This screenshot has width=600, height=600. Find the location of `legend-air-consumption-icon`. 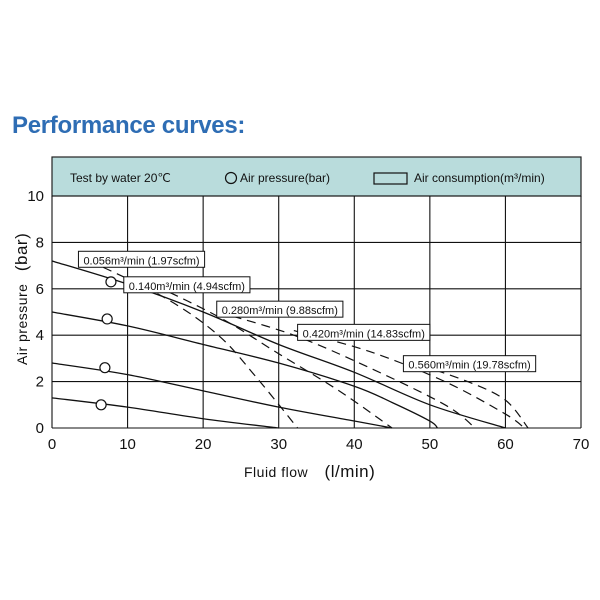

legend-air-consumption-icon is located at coordinates (390, 178).